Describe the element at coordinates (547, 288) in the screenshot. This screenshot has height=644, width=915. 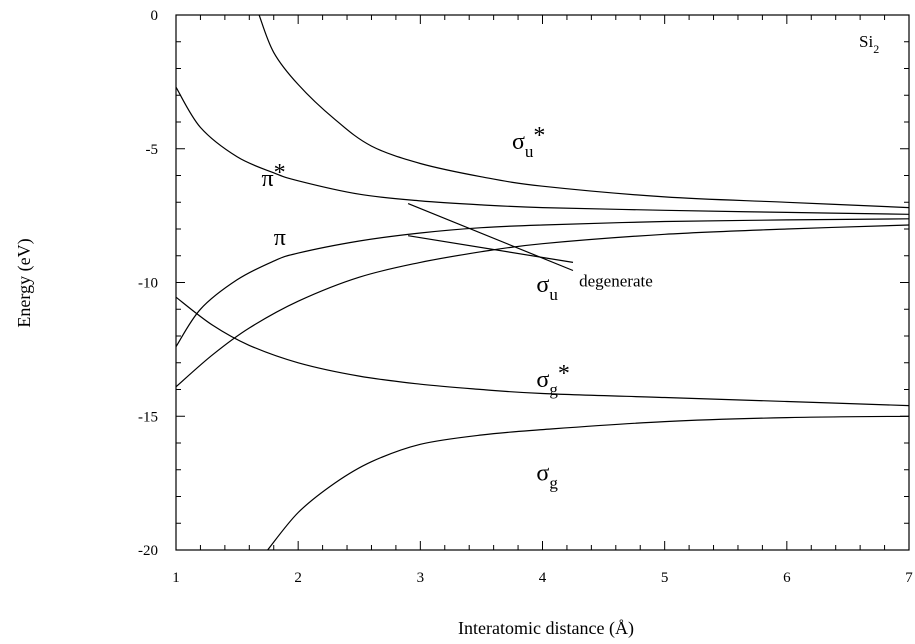
I see `curve-label-3: σu` at that location.